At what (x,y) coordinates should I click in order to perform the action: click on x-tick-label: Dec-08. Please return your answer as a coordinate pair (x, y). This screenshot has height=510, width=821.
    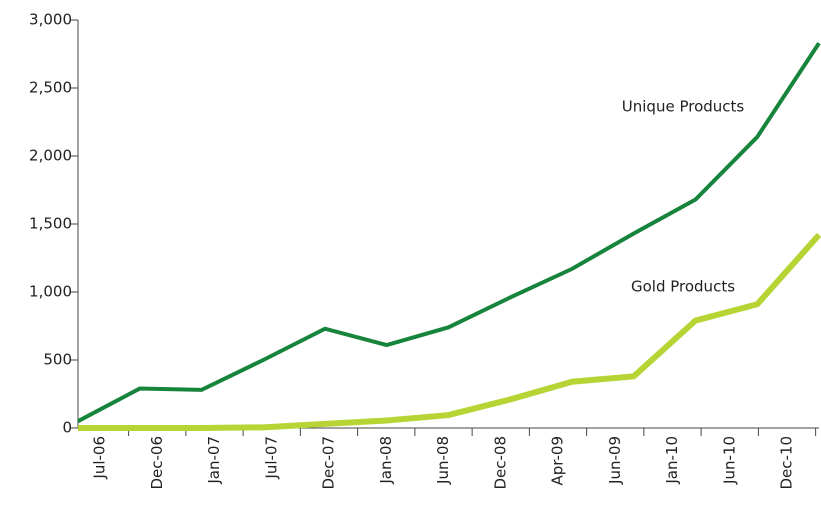
    Looking at the image, I should click on (500, 463).